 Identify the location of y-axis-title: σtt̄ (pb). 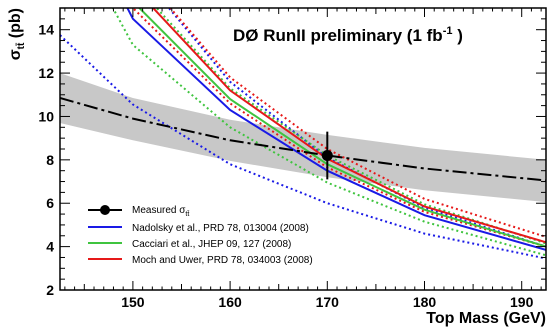
(17, 34).